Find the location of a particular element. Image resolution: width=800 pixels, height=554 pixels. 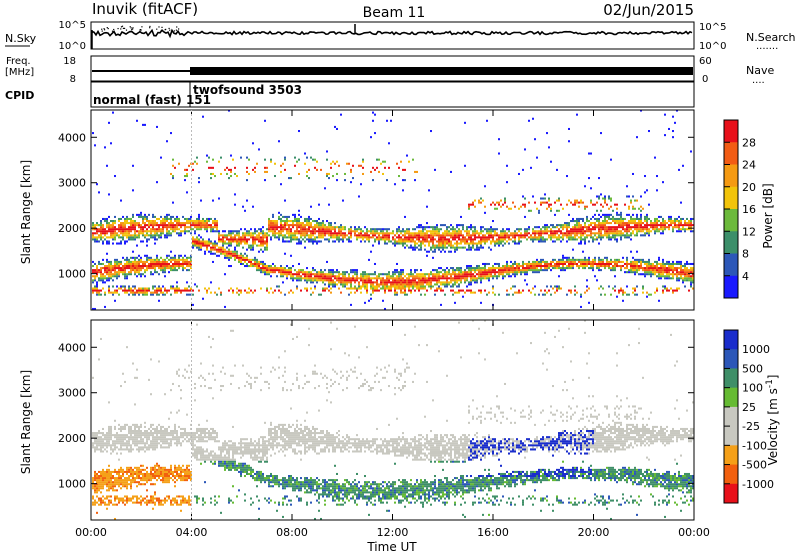

nsky-dot is located at coordinates (169, 28).